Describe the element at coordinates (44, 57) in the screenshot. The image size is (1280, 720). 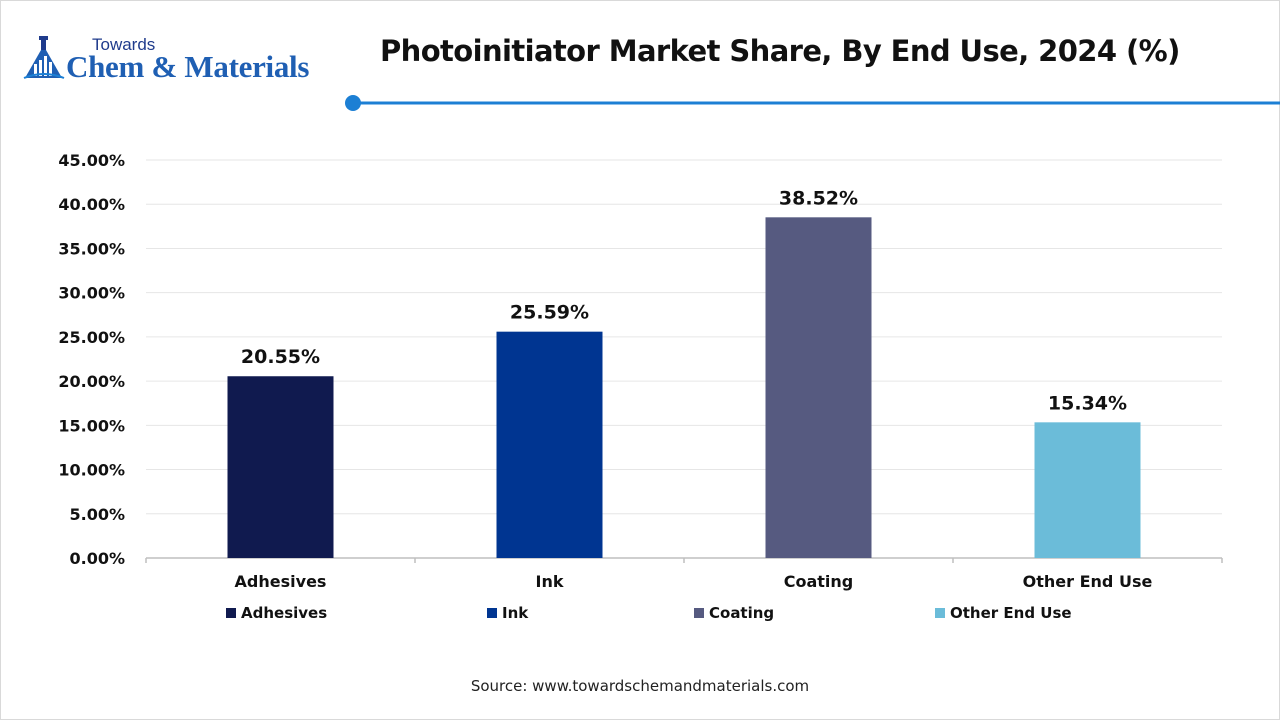
I see `flask-icon` at that location.